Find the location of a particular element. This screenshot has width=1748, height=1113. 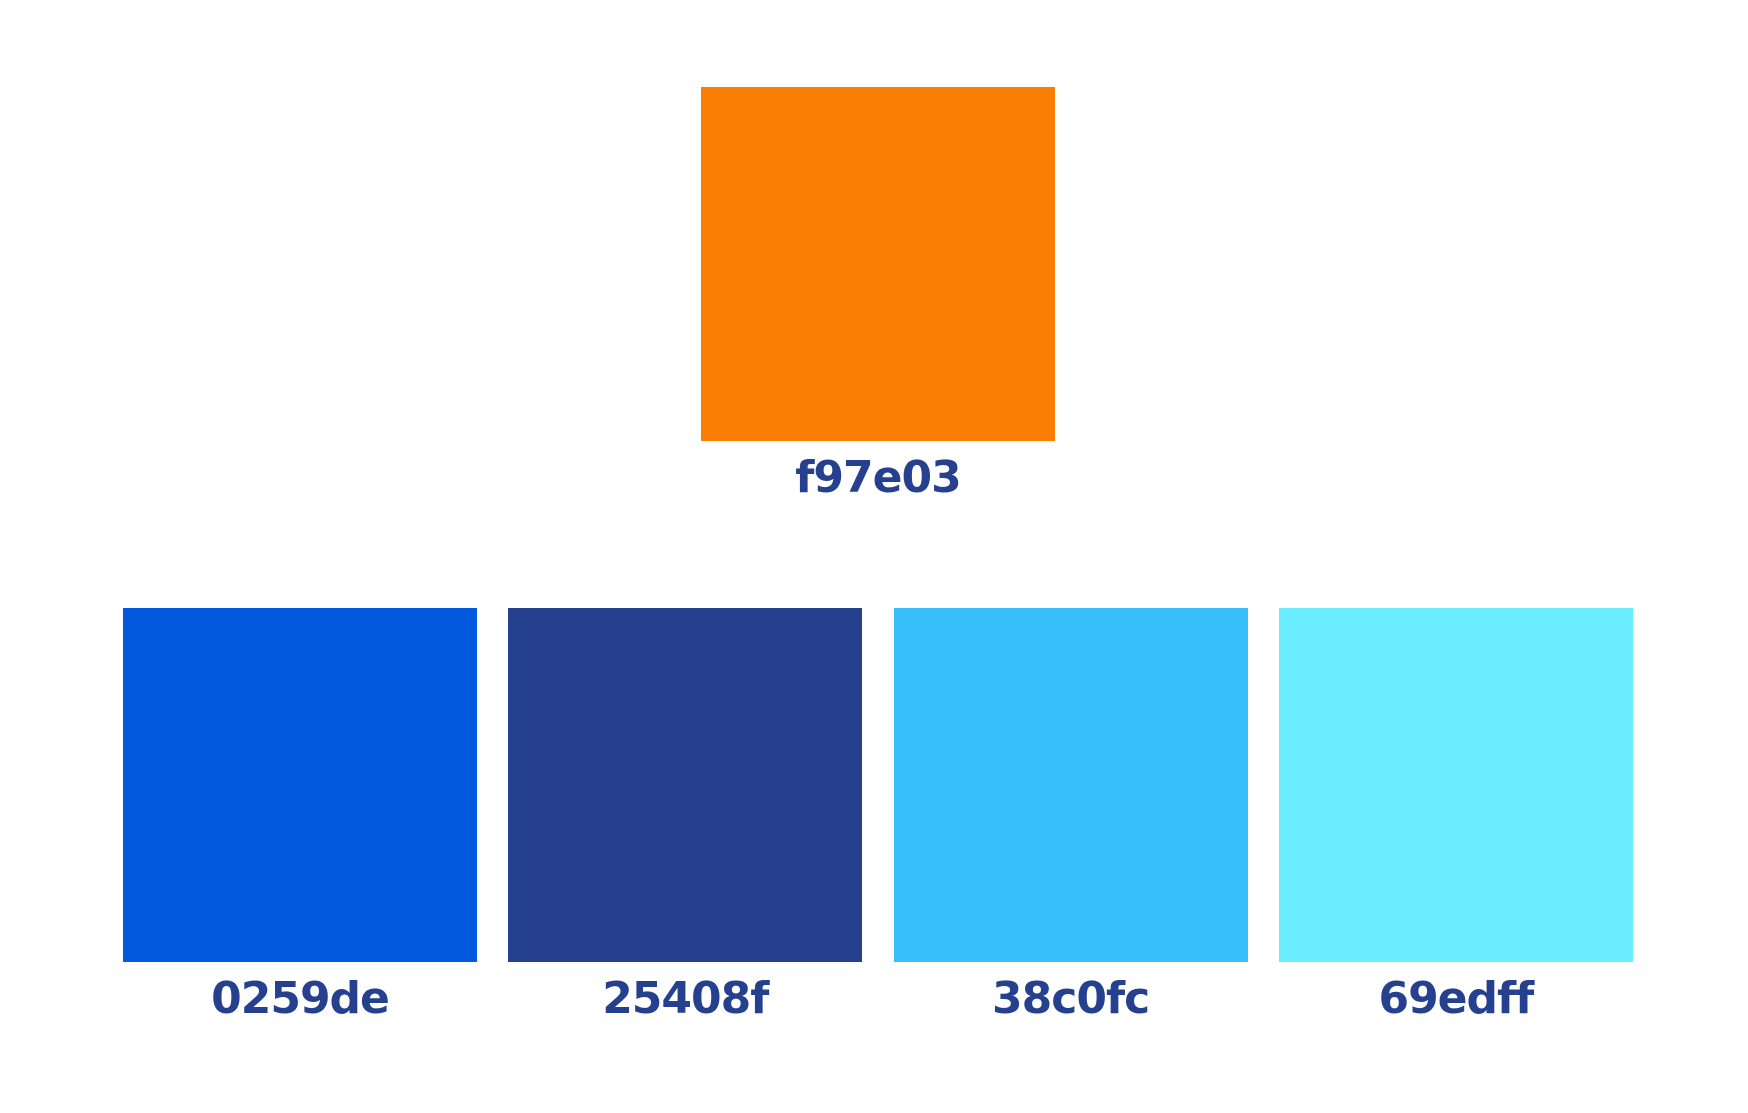

color-label: 38c0fc is located at coordinates (1071, 998).